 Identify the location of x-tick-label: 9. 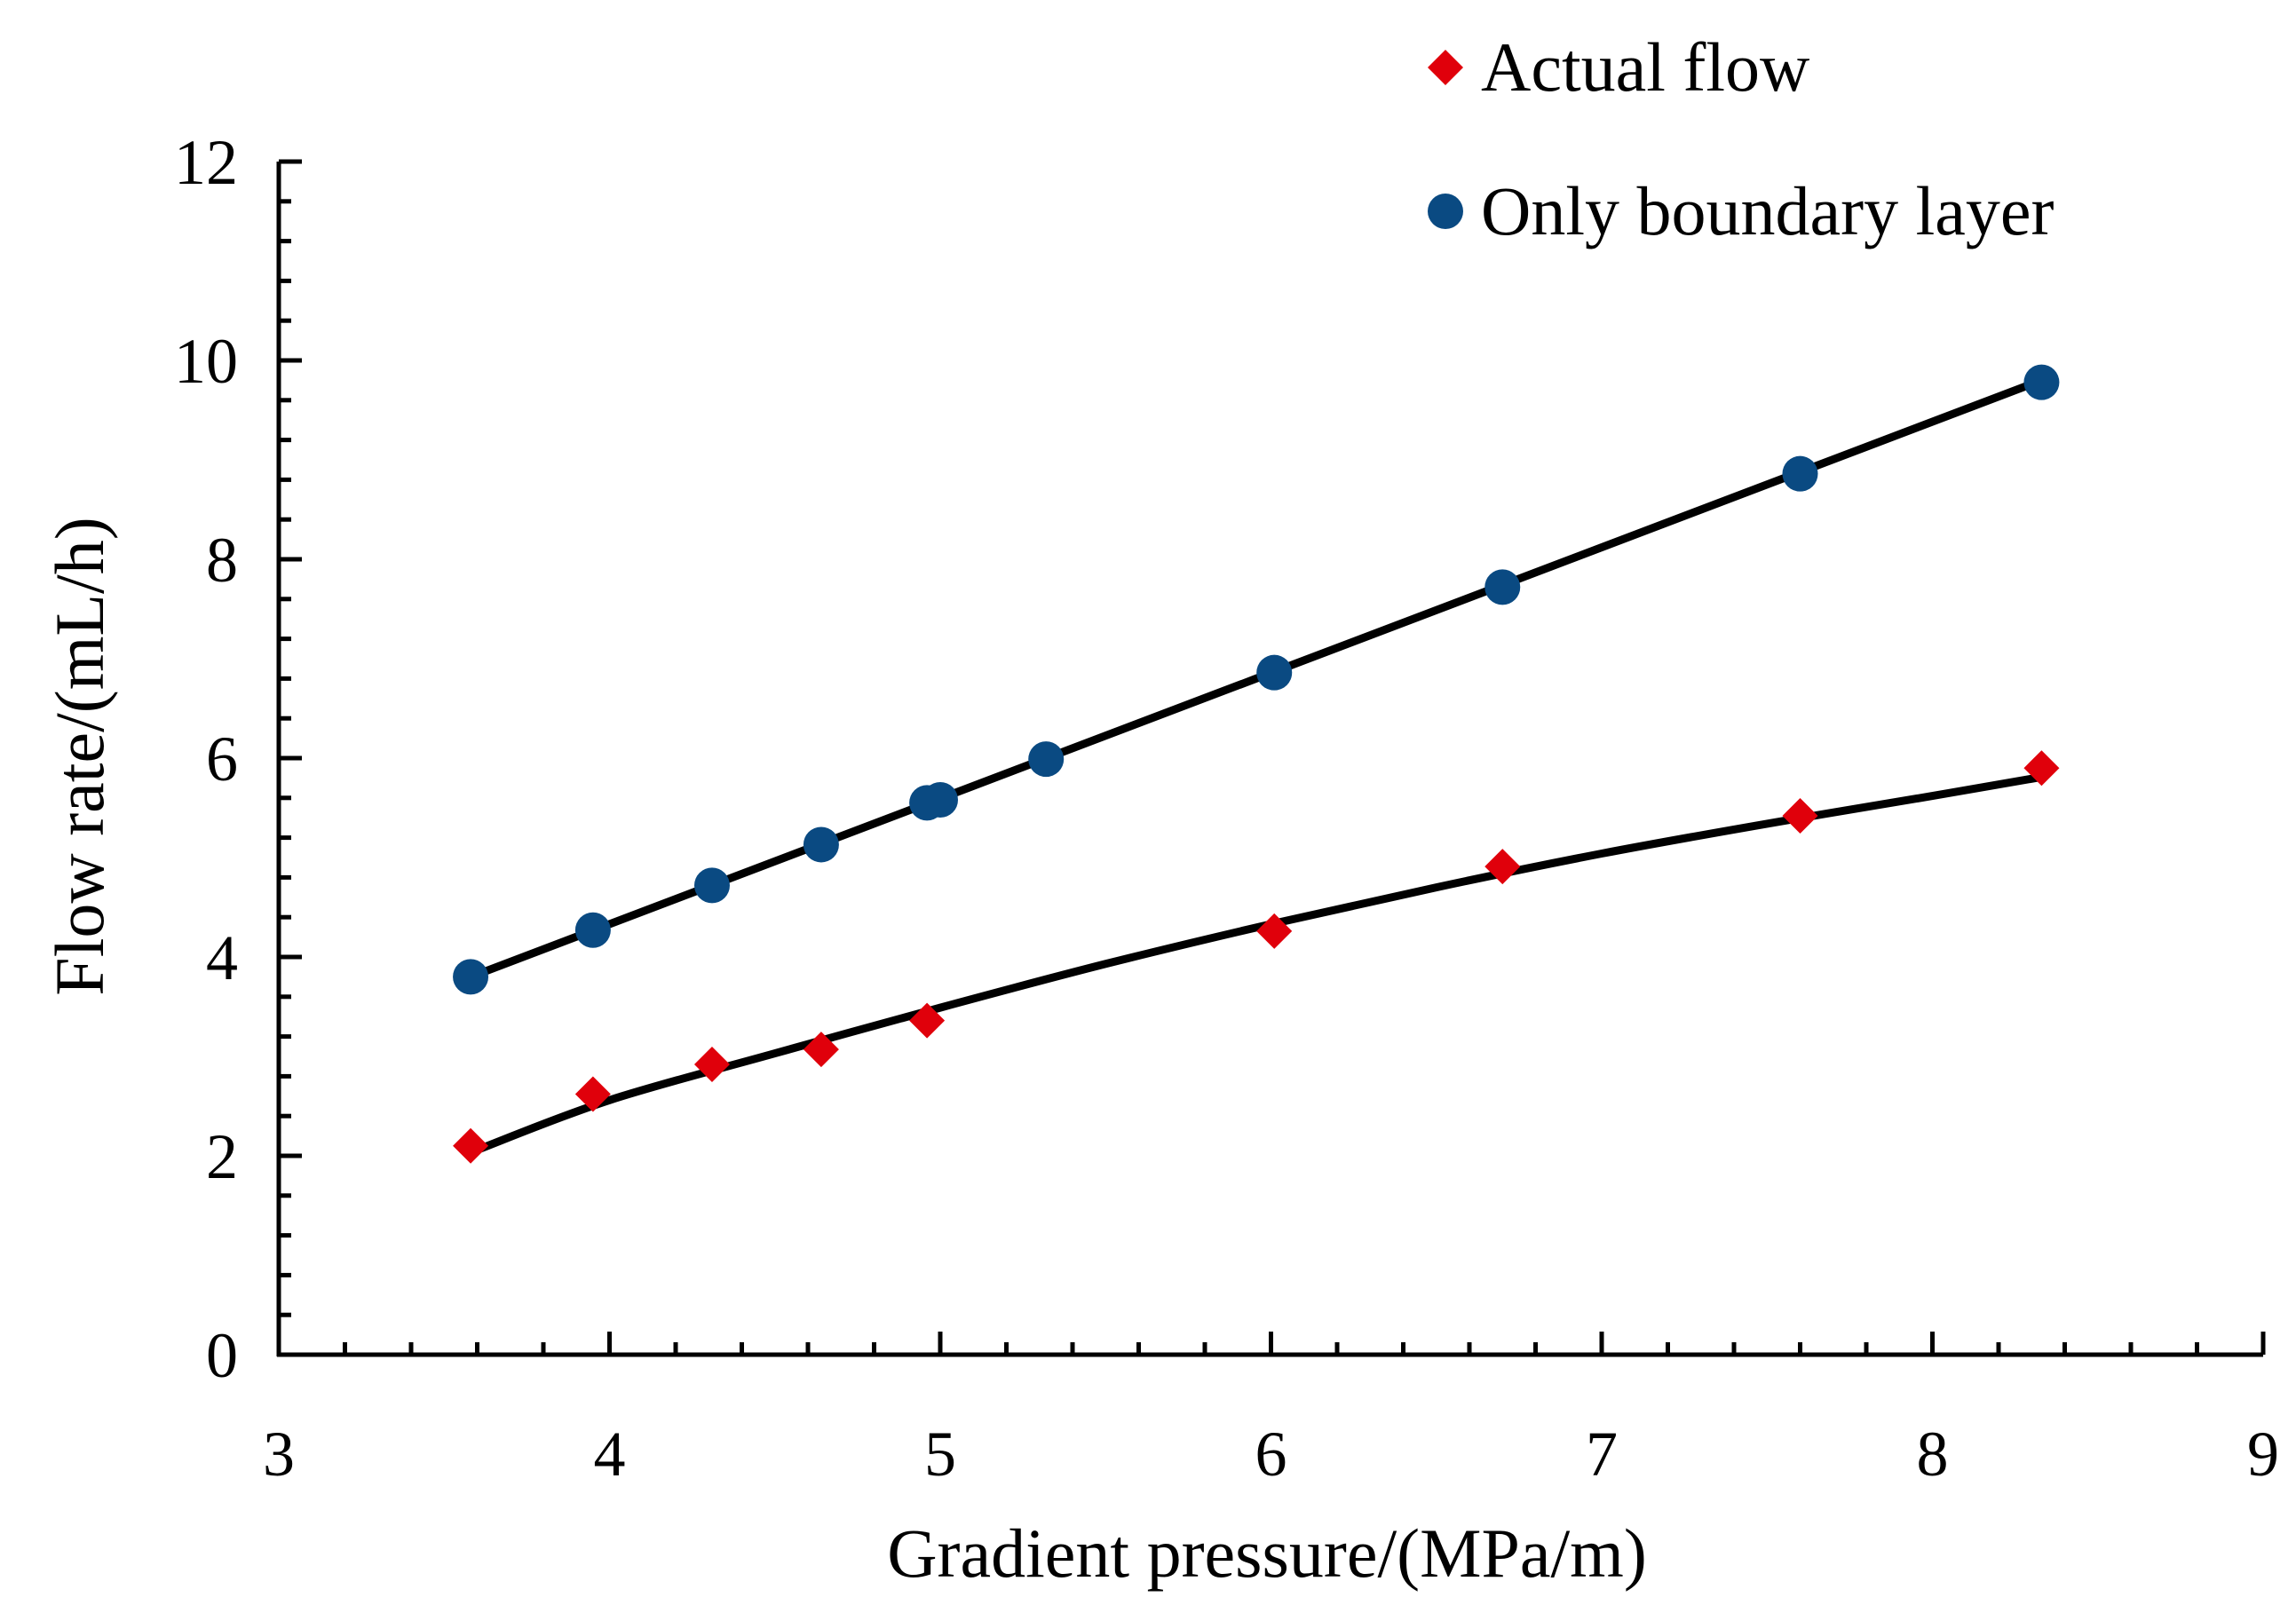
(2263, 1454).